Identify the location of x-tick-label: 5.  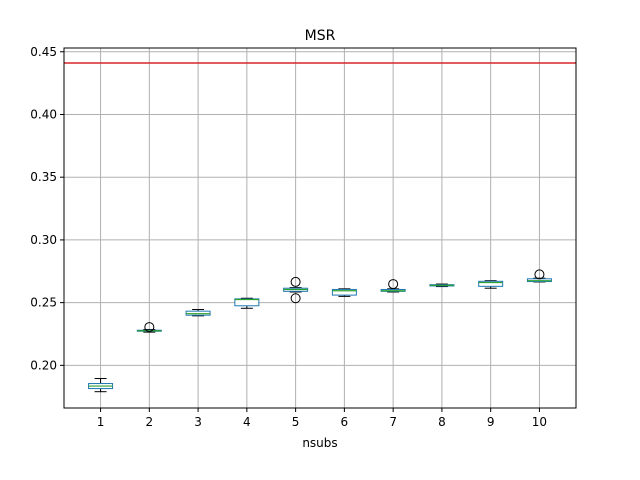
(296, 422).